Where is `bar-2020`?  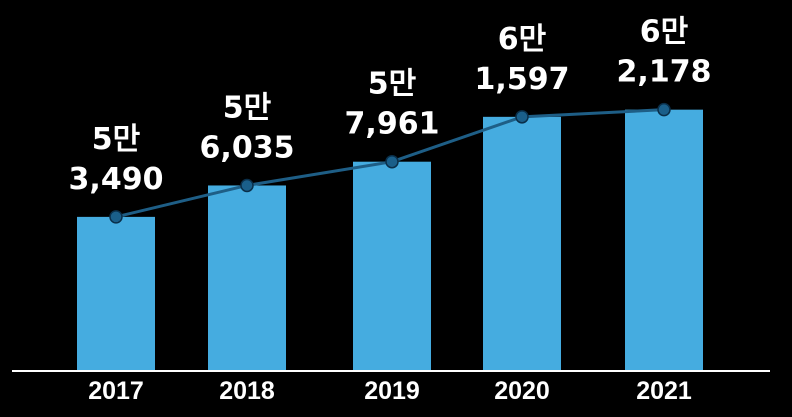 bar-2020 is located at coordinates (522, 243).